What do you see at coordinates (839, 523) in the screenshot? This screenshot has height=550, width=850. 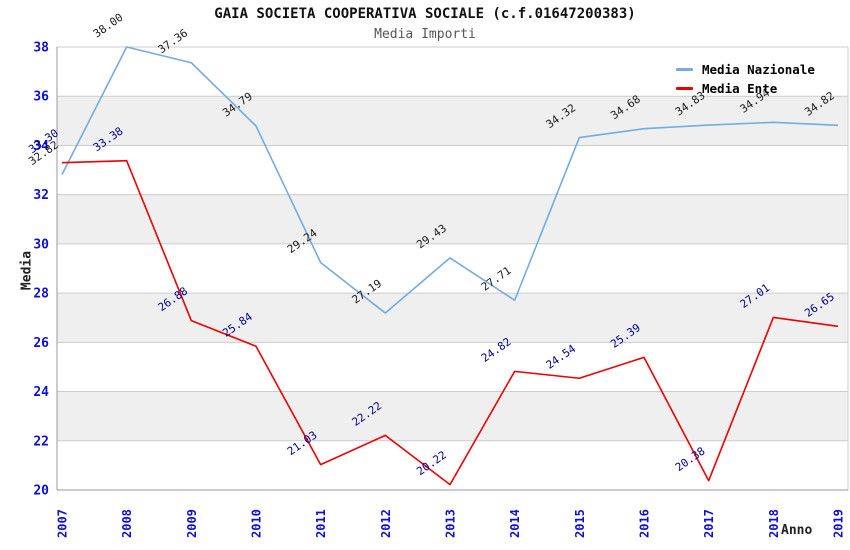 I see `x-tick-label: 2019` at bounding box center [839, 523].